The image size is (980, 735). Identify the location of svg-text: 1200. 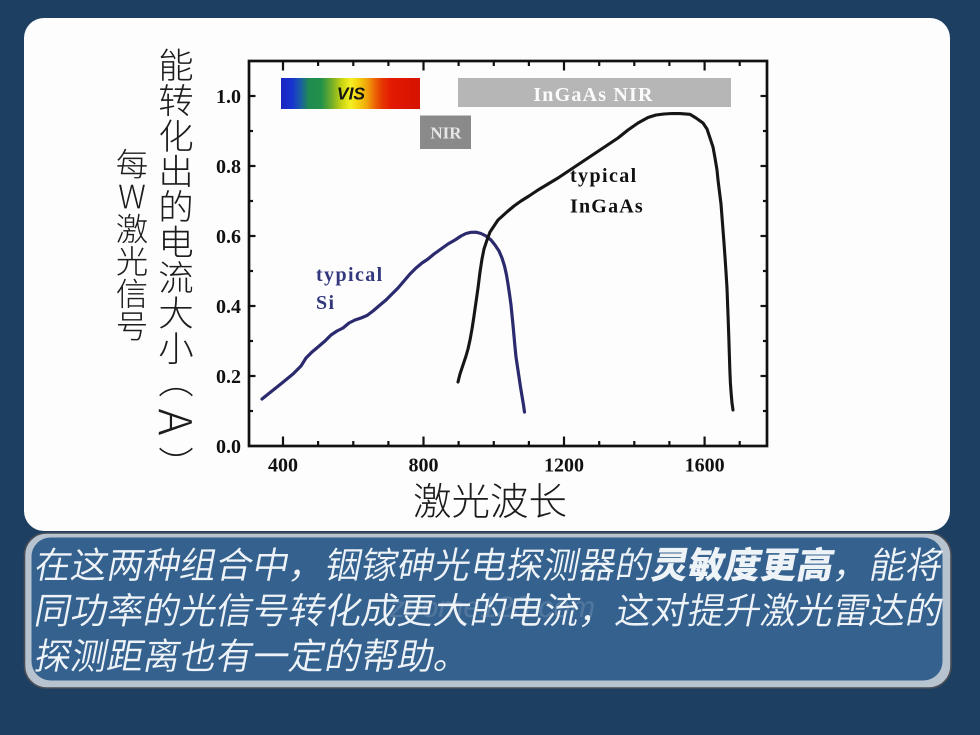
(564, 466).